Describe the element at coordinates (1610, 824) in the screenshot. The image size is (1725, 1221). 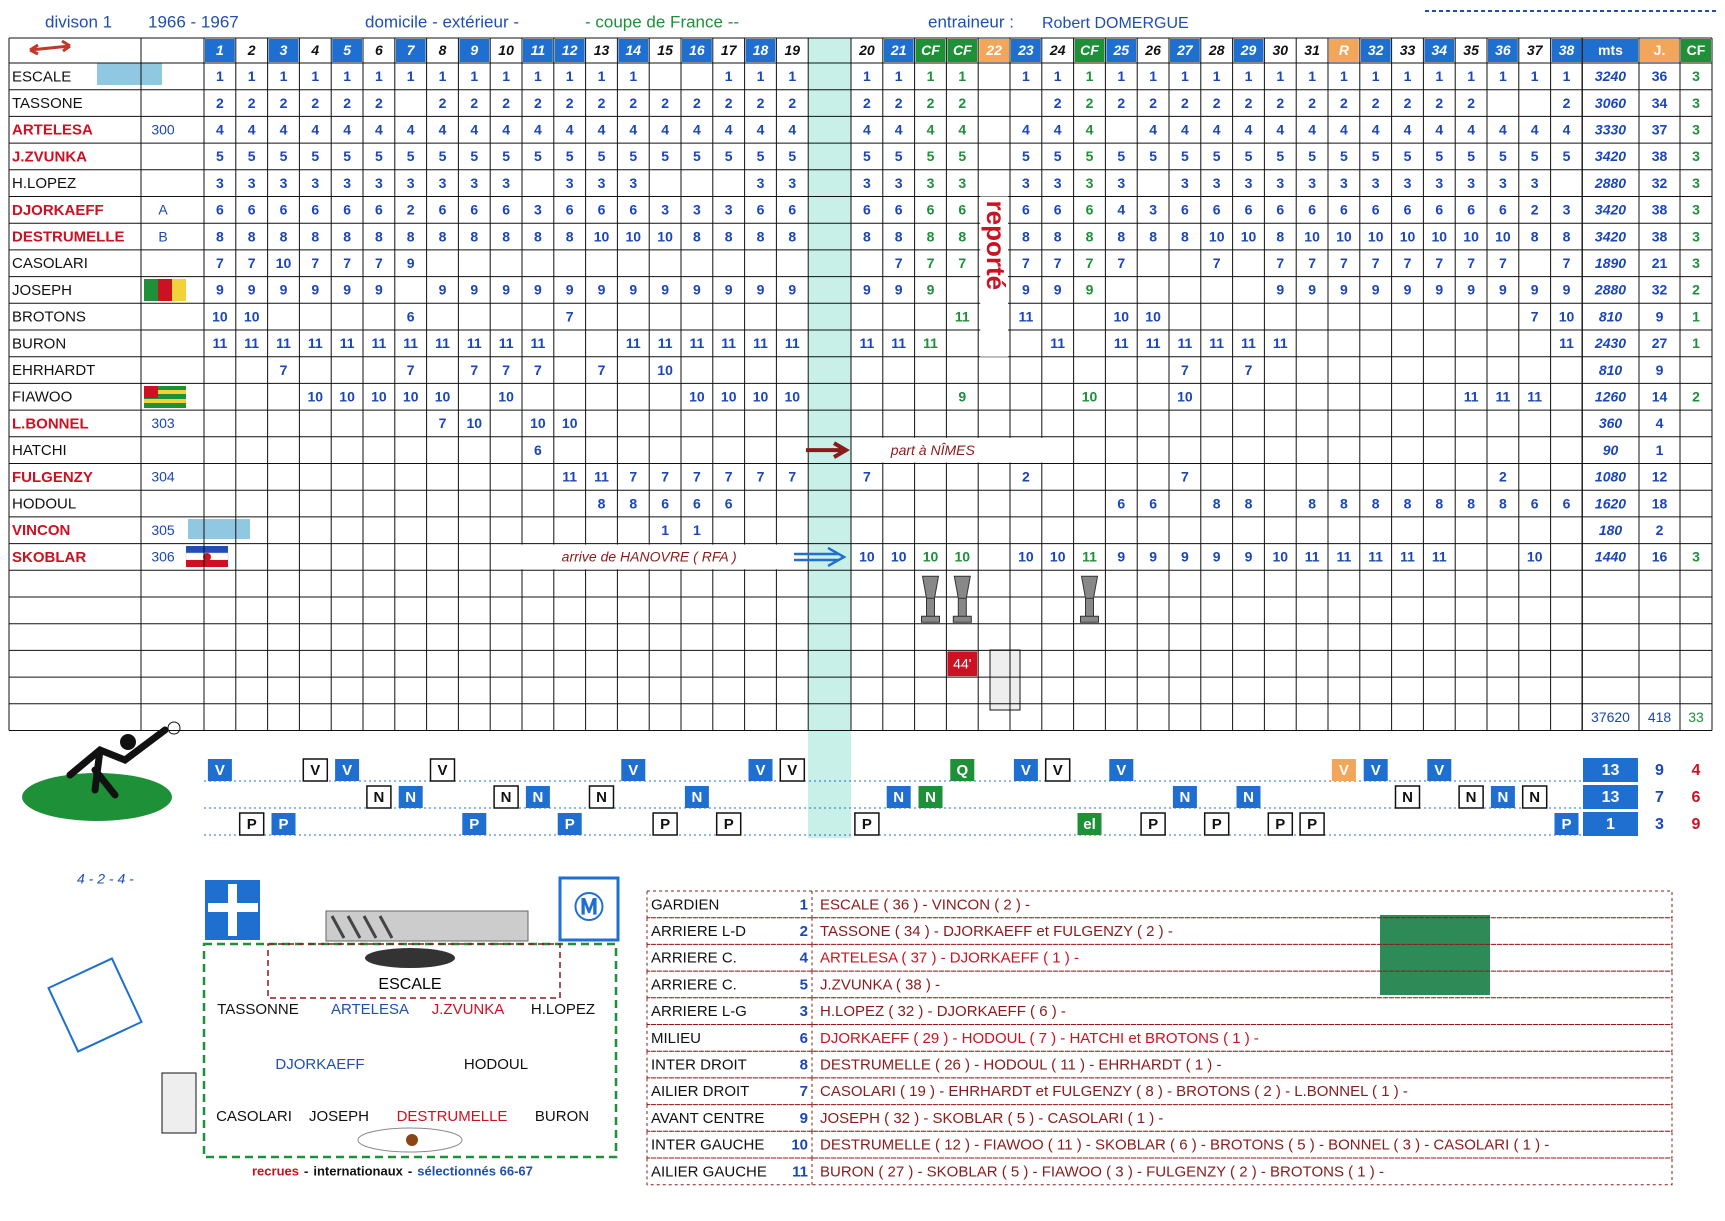
I see `result-summary: 1` at that location.